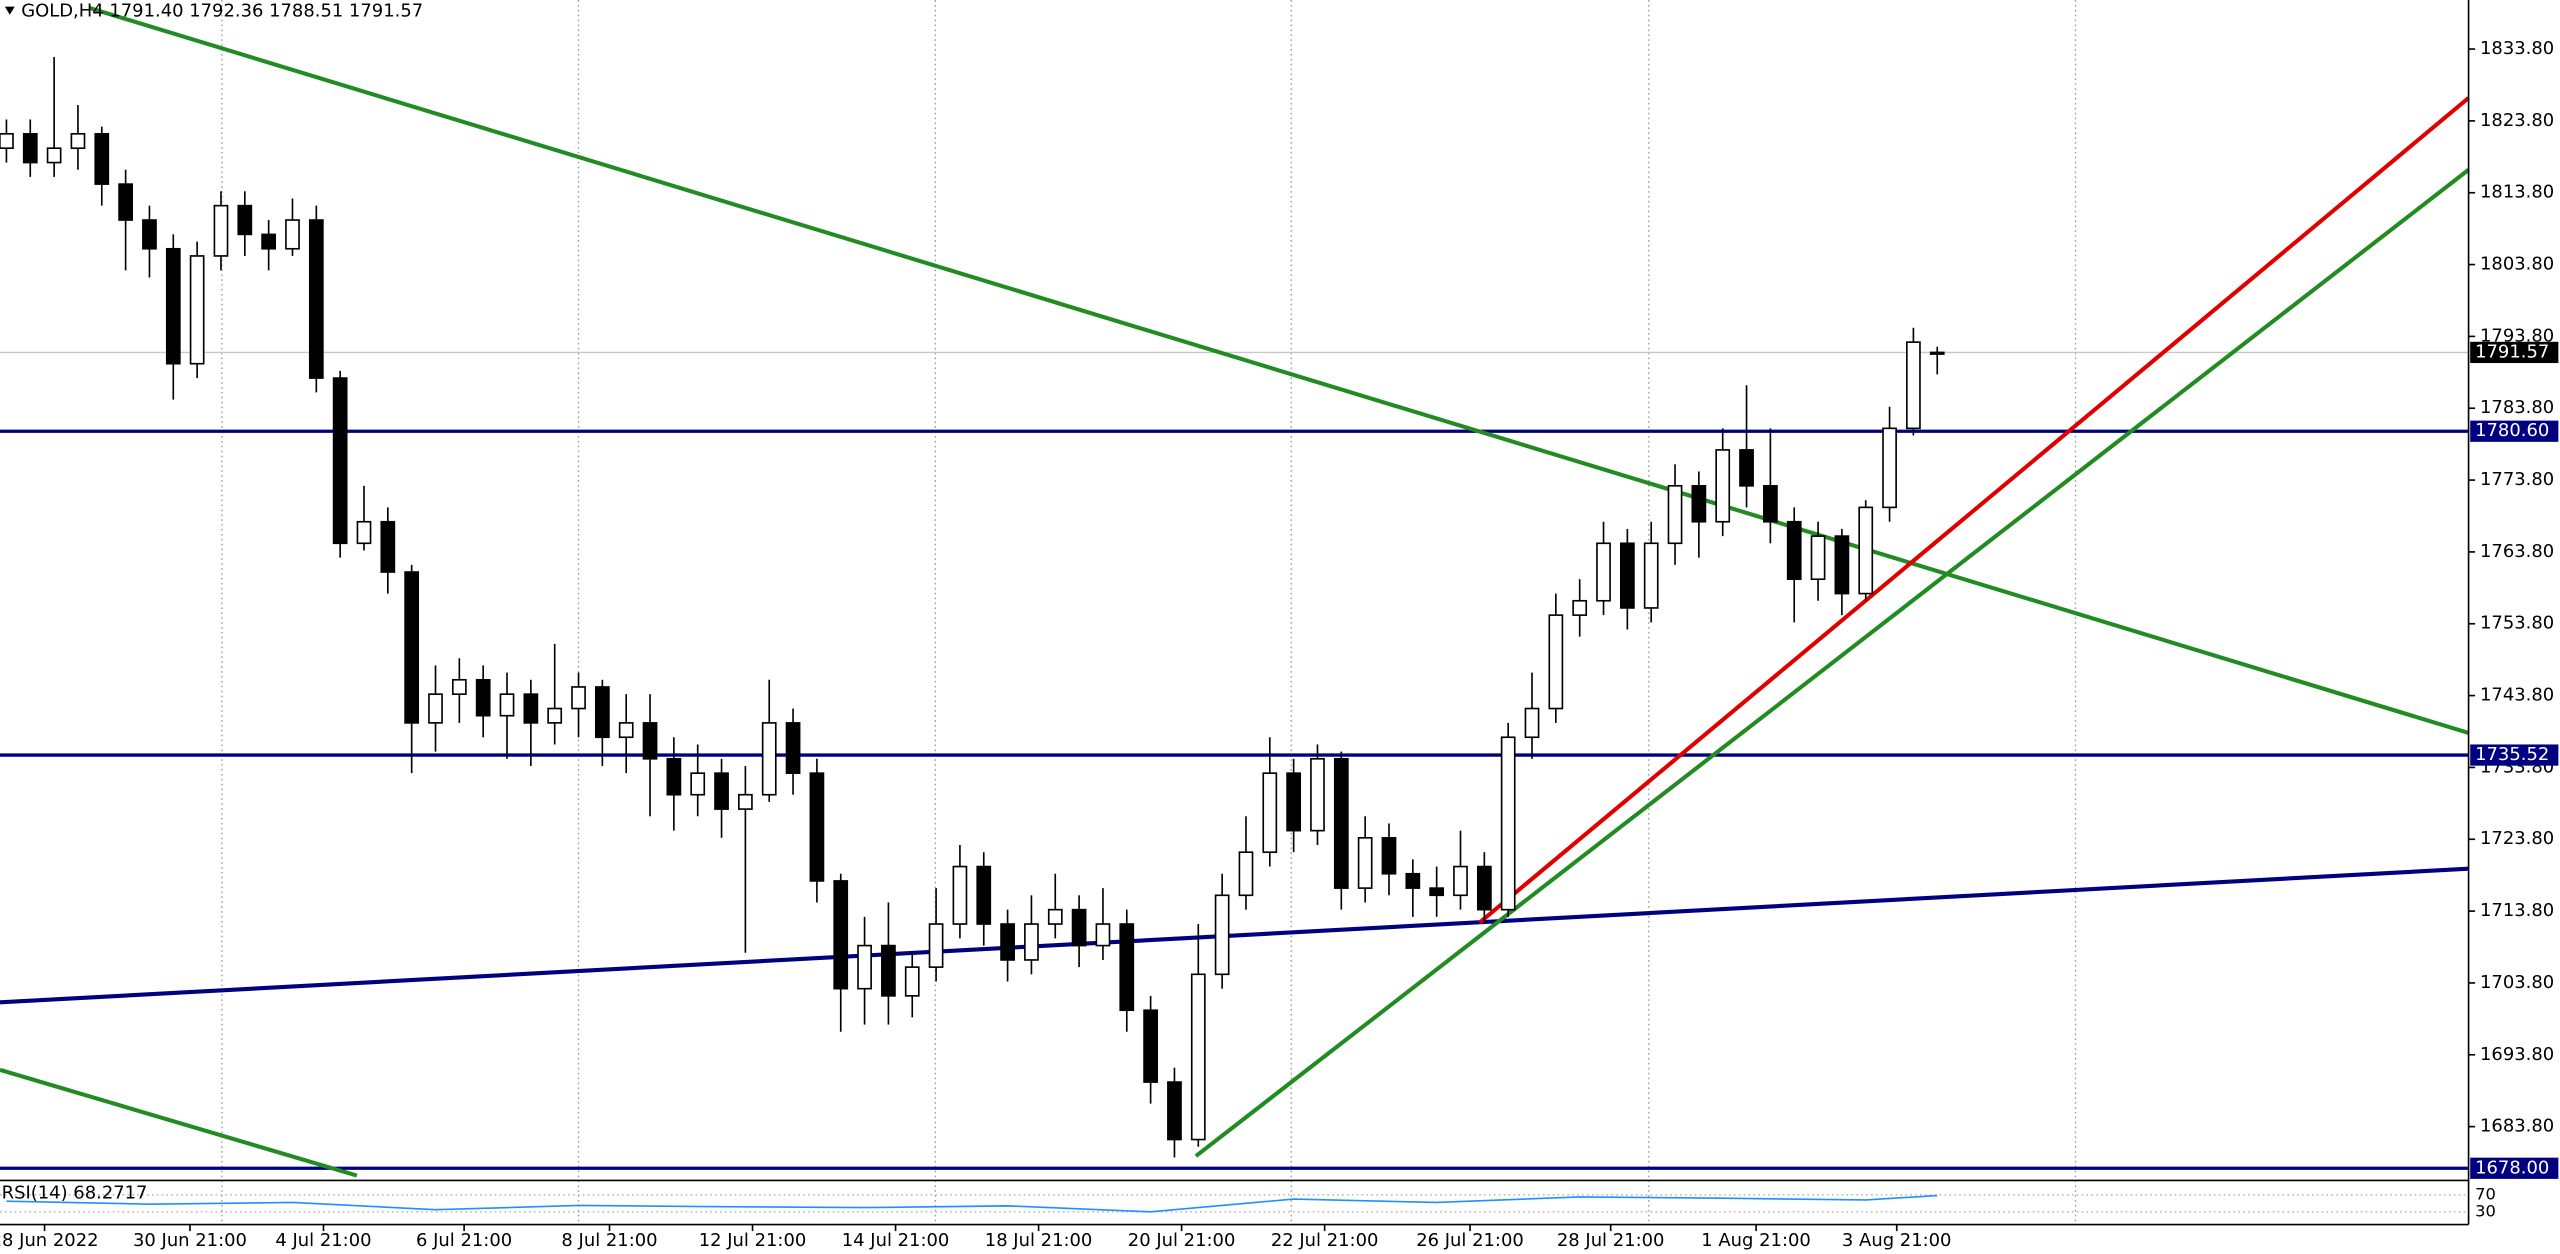 This screenshot has height=1254, width=2560. I want to click on y-tick-label: 1833.80, so click(2517, 48).